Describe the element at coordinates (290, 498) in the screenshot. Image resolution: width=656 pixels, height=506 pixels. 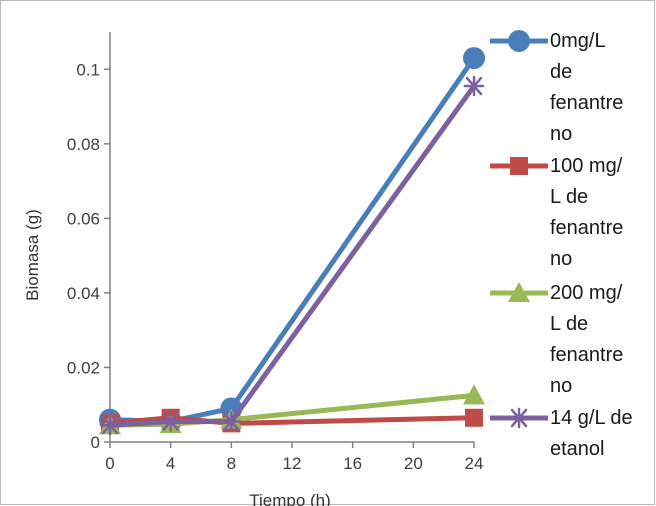
I see `x-axis-label: Tiempo (h)` at that location.